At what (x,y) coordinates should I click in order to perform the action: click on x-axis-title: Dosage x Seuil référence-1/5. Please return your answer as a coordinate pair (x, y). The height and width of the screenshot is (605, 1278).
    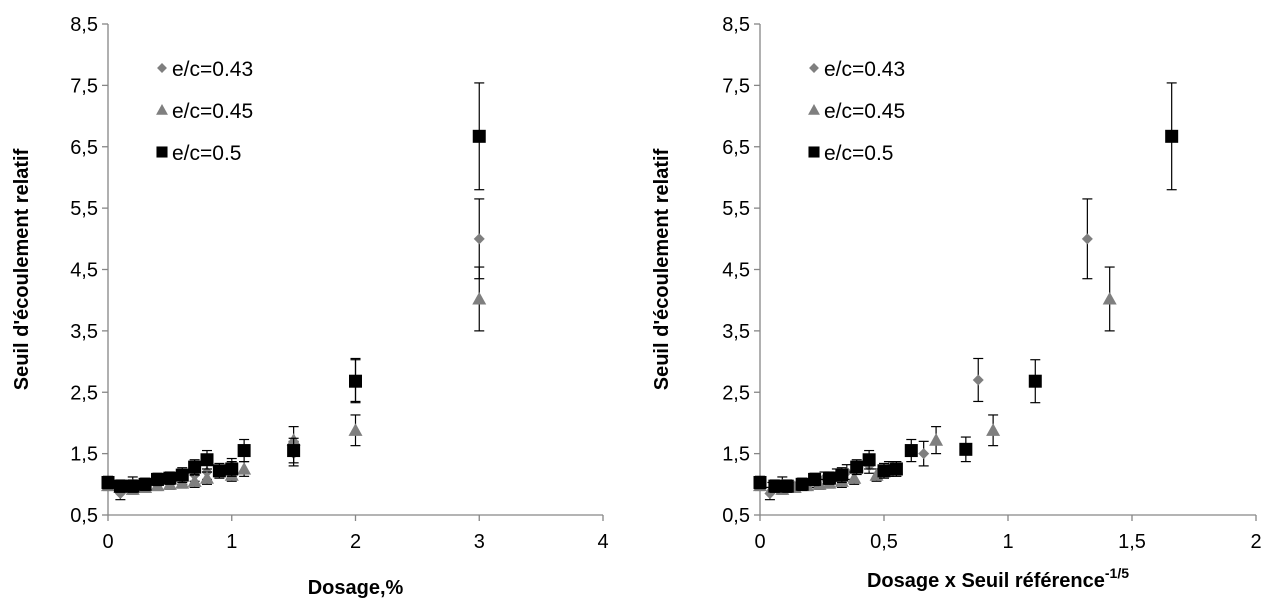
    Looking at the image, I should click on (998, 578).